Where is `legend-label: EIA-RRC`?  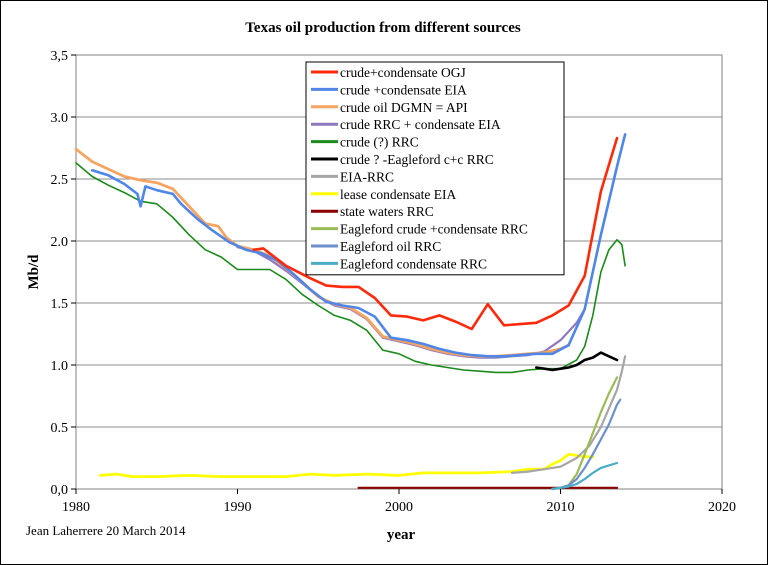
legend-label: EIA-RRC is located at coordinates (367, 176).